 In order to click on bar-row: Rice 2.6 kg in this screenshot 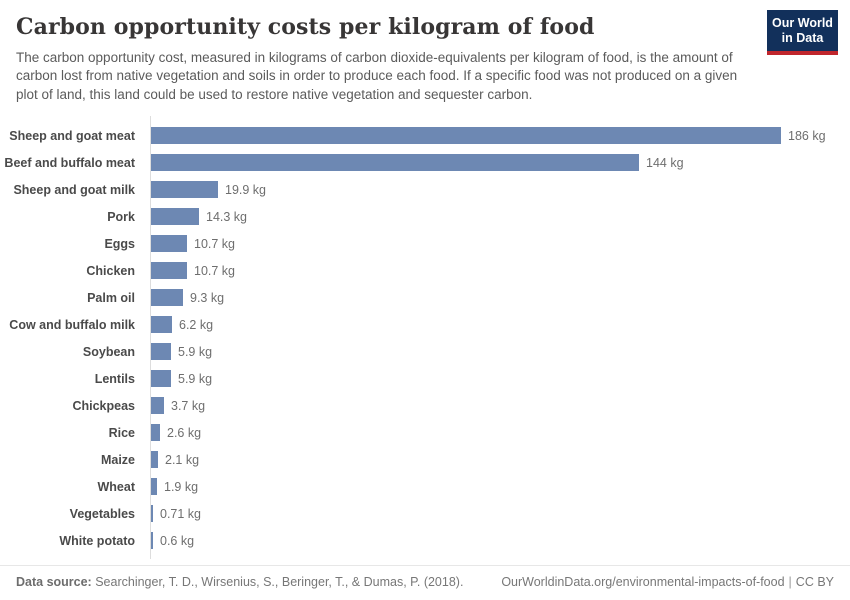, I will do `click(425, 432)`.